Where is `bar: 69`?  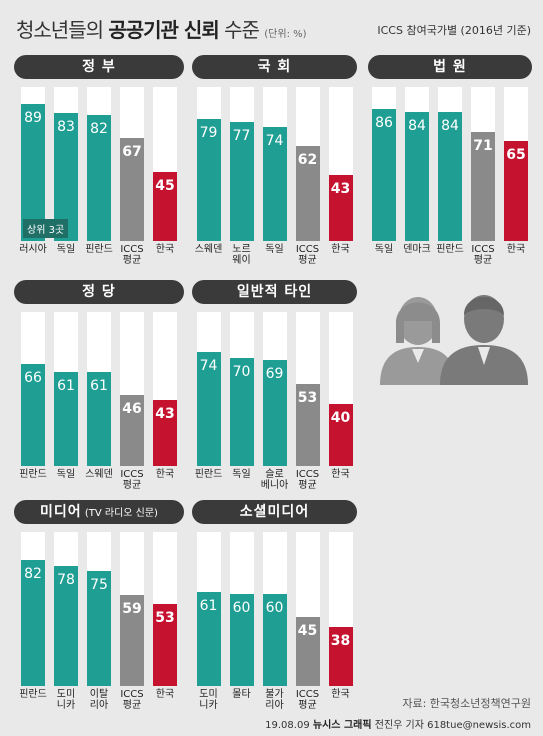
bar: 69 is located at coordinates (274, 412).